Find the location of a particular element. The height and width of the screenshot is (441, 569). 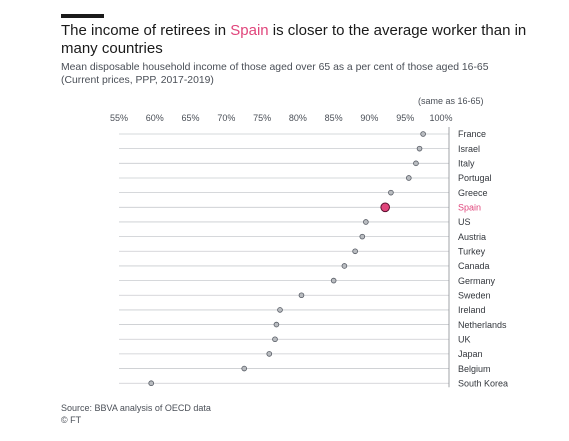

category-label: Portugal is located at coordinates (475, 178).